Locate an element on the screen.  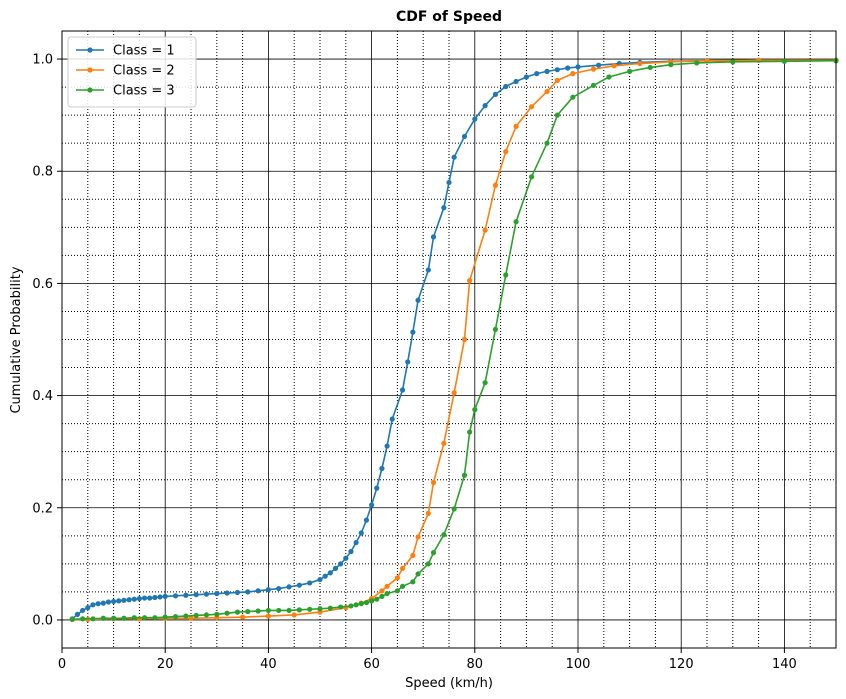
x-tick-label: 60 is located at coordinates (371, 664).